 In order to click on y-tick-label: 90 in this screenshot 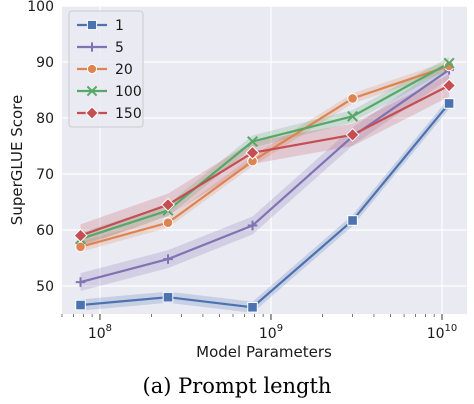, I will do `click(45, 63)`.